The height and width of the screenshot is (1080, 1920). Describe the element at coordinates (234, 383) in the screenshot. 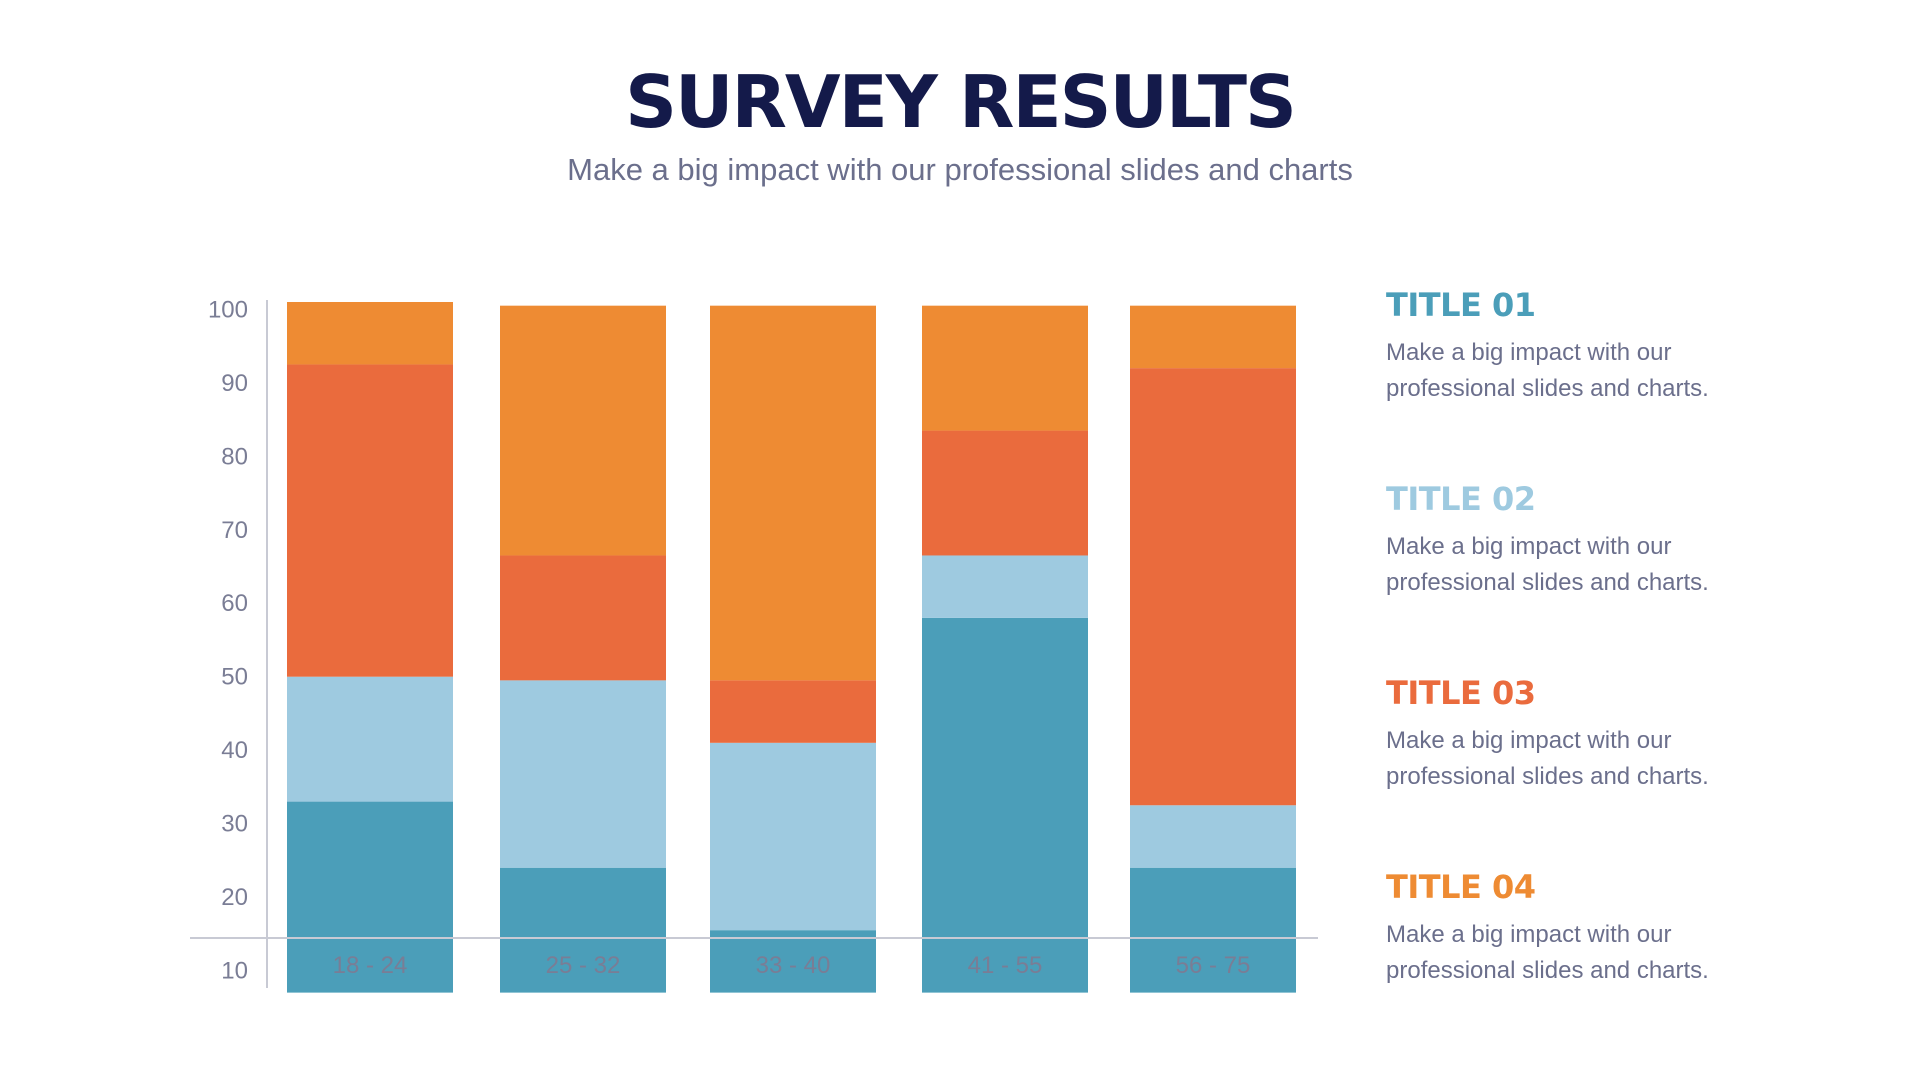

I see `y-tick-label: 90` at that location.